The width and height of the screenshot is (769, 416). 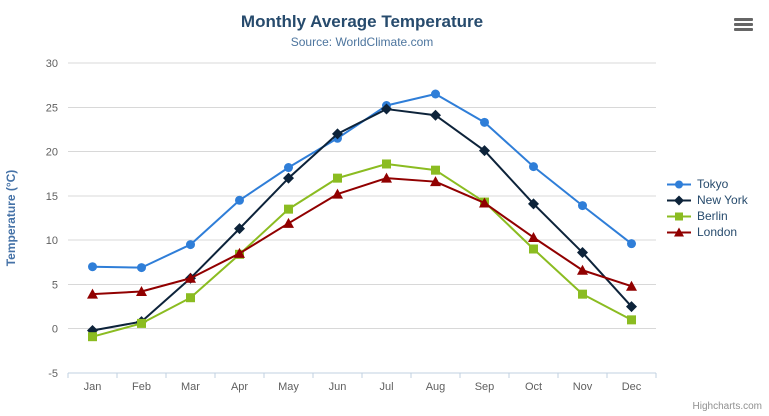 I want to click on legend-item-tokyo: Tokyo, so click(x=707, y=184).